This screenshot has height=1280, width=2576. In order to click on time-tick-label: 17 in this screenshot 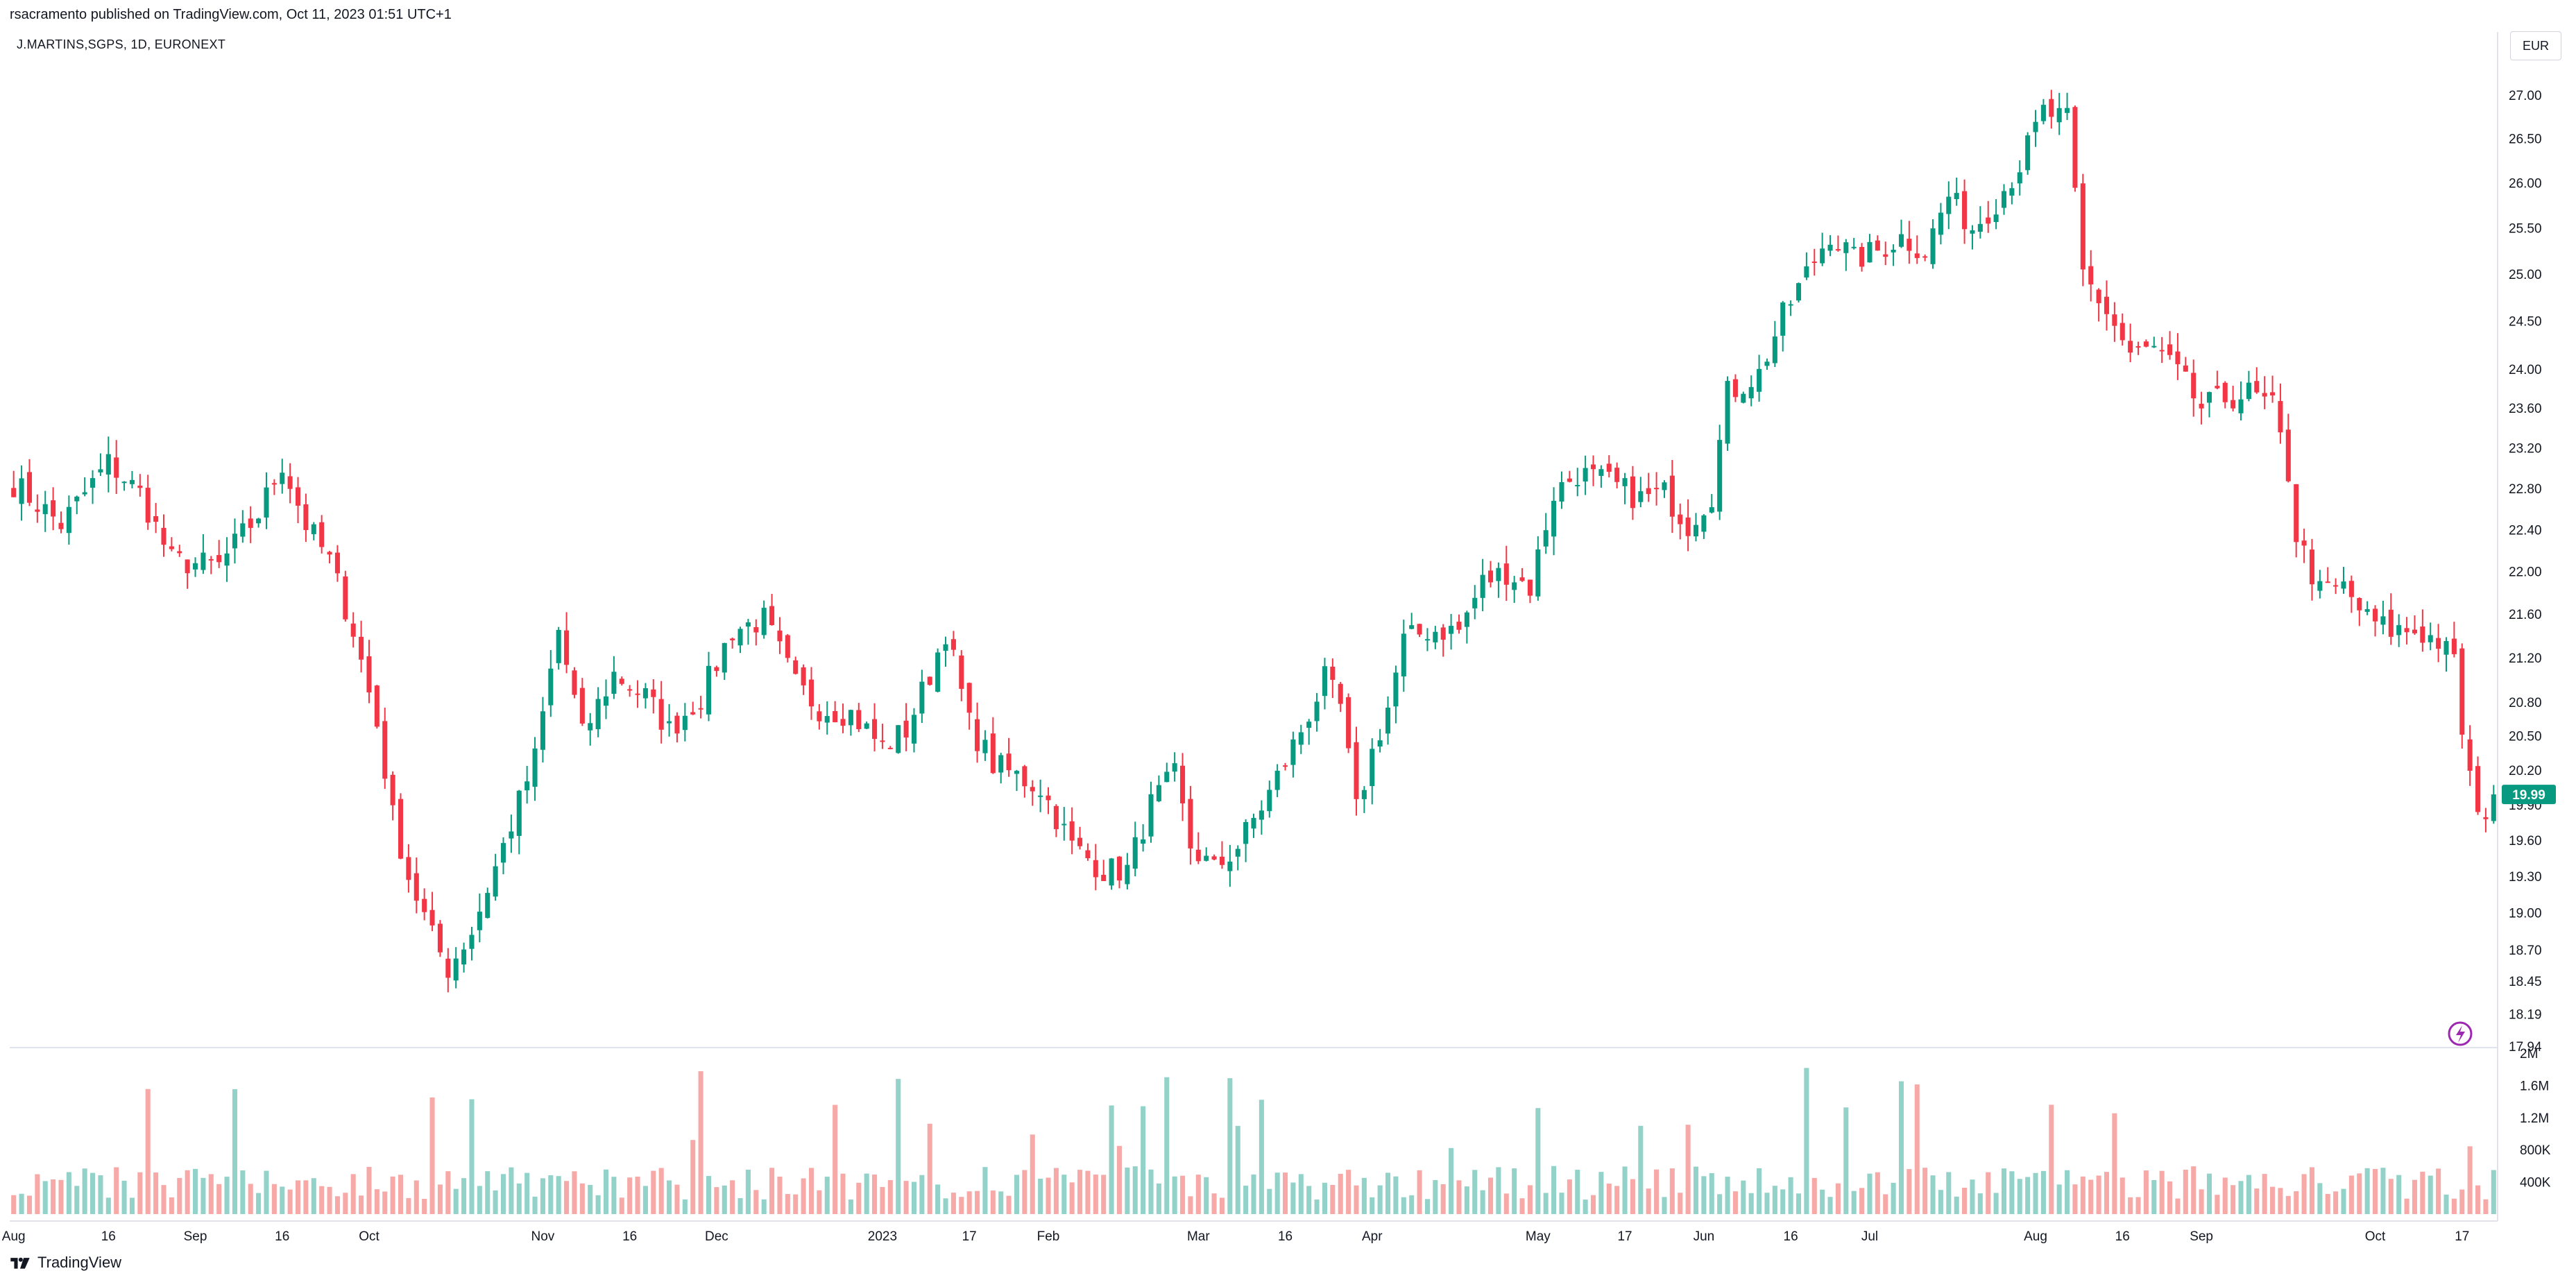, I will do `click(2462, 1236)`.